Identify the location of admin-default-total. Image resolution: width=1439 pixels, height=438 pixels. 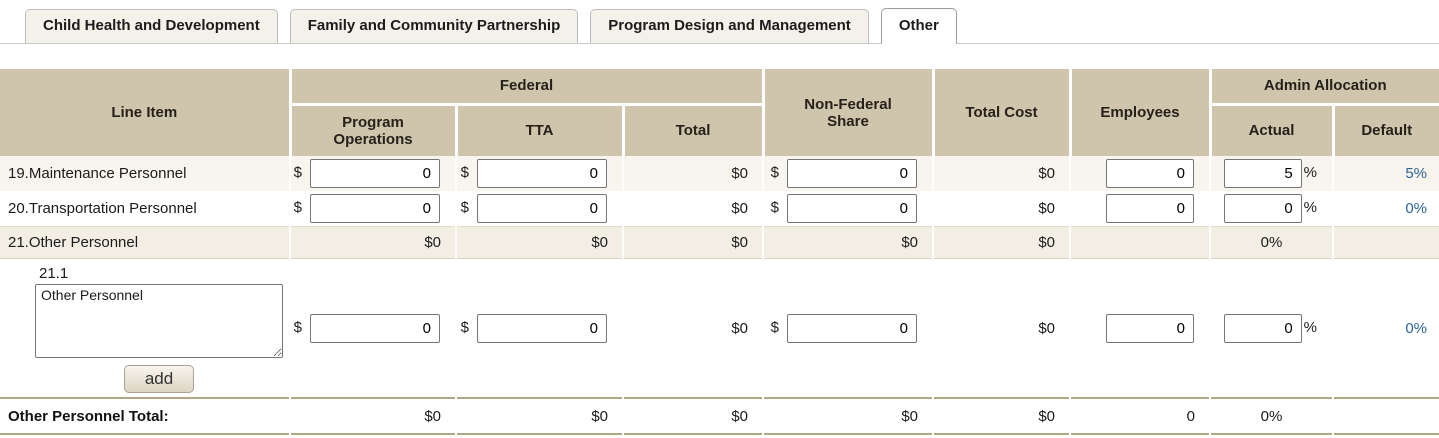
(1385, 416).